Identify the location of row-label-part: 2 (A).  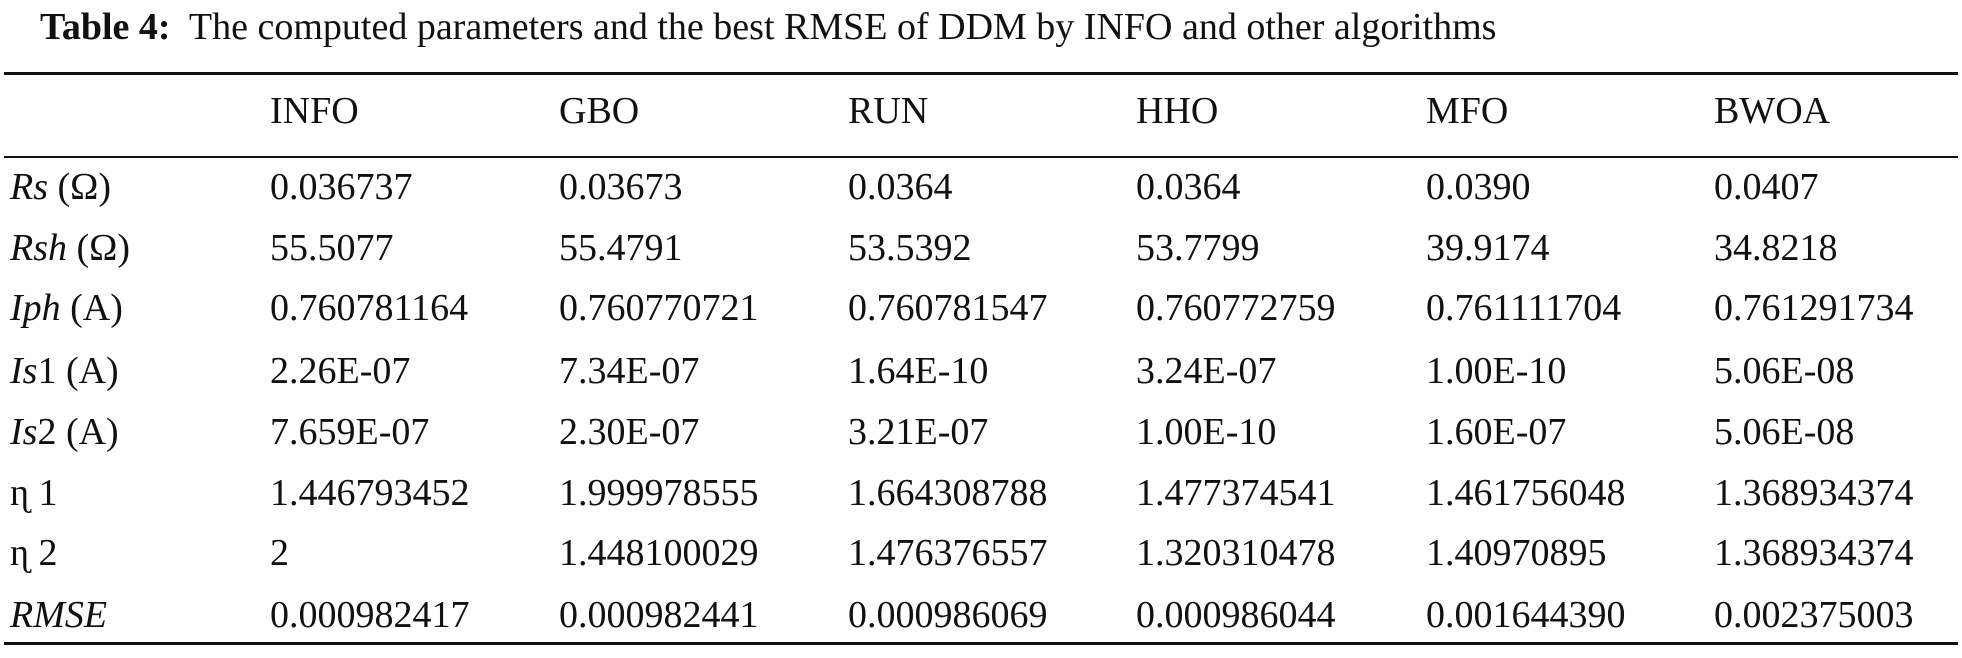
(78, 432).